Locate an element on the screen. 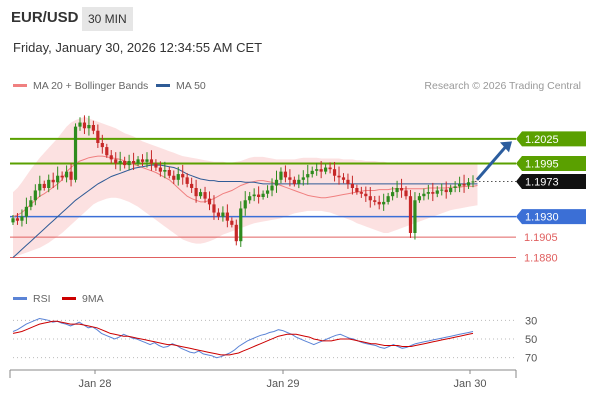 Image resolution: width=590 pixels, height=400 pixels. price-tag-1.1930 is located at coordinates (551, 217).